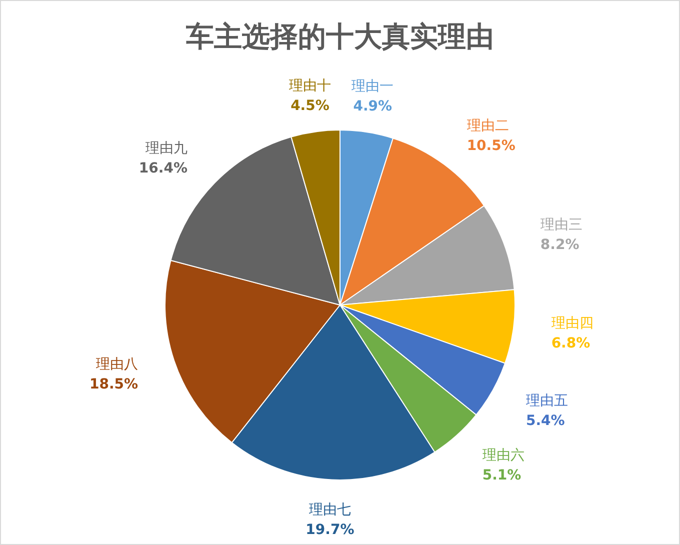 This screenshot has height=545, width=680. Describe the element at coordinates (487, 126) in the screenshot. I see `slice-label: 理由二` at that location.